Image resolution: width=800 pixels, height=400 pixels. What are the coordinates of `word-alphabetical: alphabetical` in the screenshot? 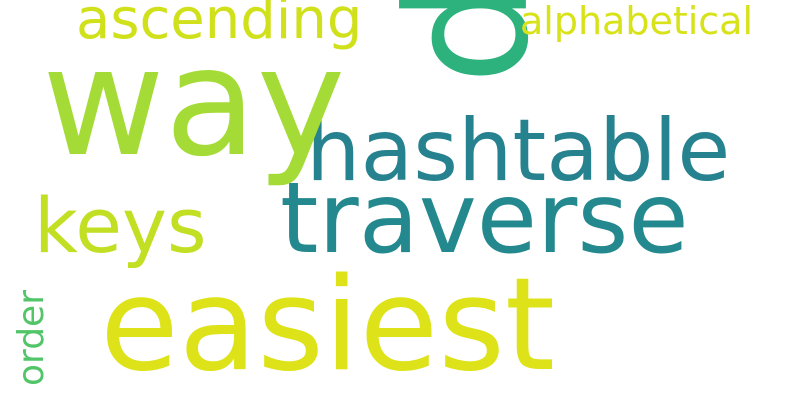 It's located at (637, 21).